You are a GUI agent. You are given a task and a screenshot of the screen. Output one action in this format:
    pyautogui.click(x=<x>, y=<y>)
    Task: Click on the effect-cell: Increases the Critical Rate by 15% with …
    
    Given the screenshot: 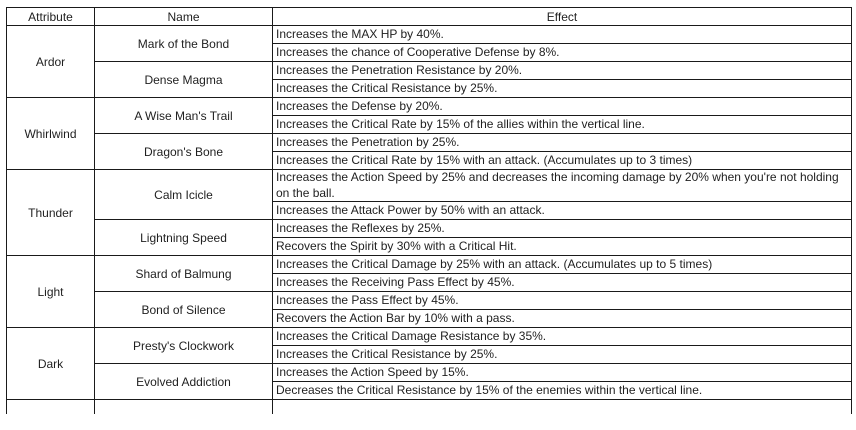 What is the action you would take?
    pyautogui.click(x=562, y=160)
    